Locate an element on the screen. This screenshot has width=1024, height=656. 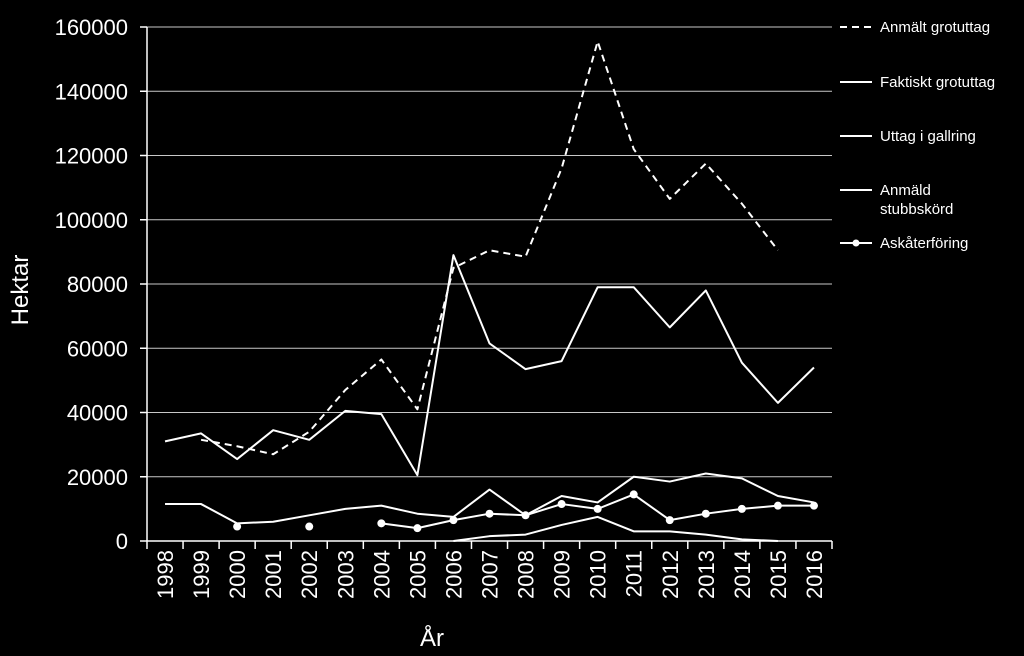
x-tick-label: 2016 is located at coordinates (814, 574).